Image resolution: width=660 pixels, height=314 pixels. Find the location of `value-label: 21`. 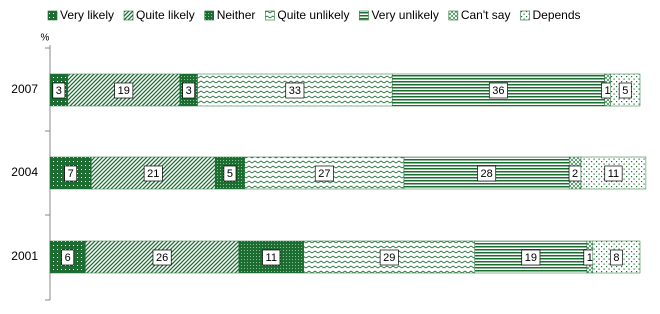

value-label: 21 is located at coordinates (153, 174).